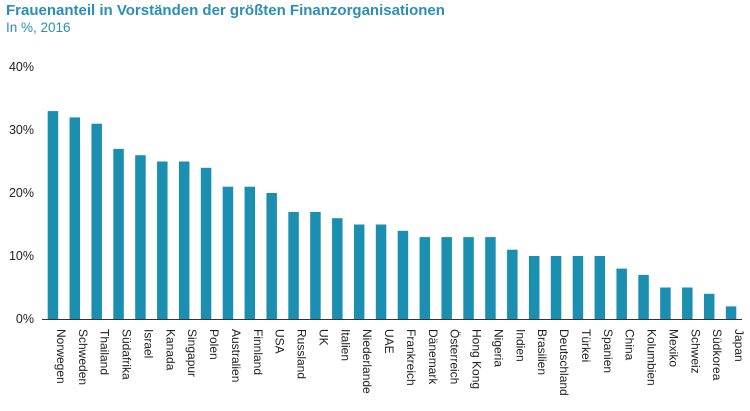 The width and height of the screenshot is (750, 411). I want to click on x-tick-label: Dänemark, so click(433, 357).